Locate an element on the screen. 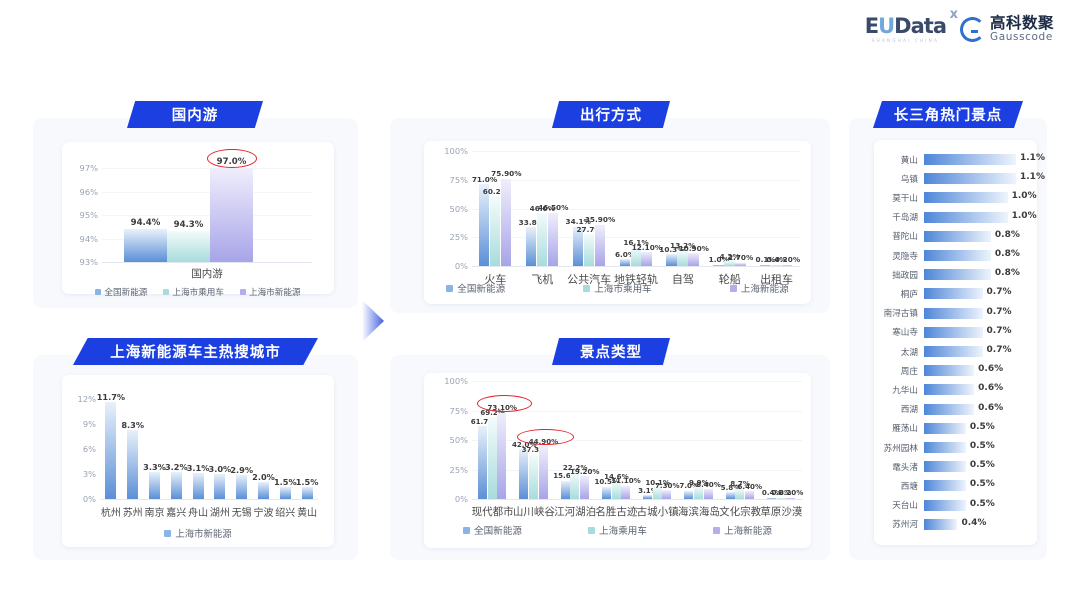 Image resolution: width=1080 pixels, height=608 pixels. list-item: 西湖 0.6% is located at coordinates (955, 409).